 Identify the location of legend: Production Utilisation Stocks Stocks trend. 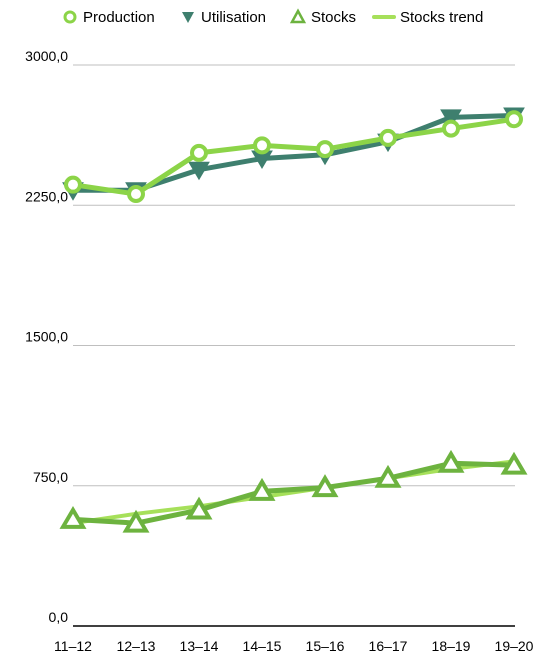
(273, 17).